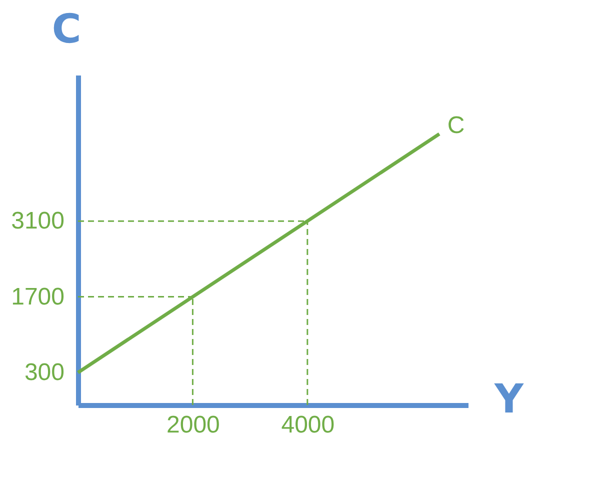  Describe the element at coordinates (67, 29) in the screenshot. I see `y-axis-title: C` at that location.